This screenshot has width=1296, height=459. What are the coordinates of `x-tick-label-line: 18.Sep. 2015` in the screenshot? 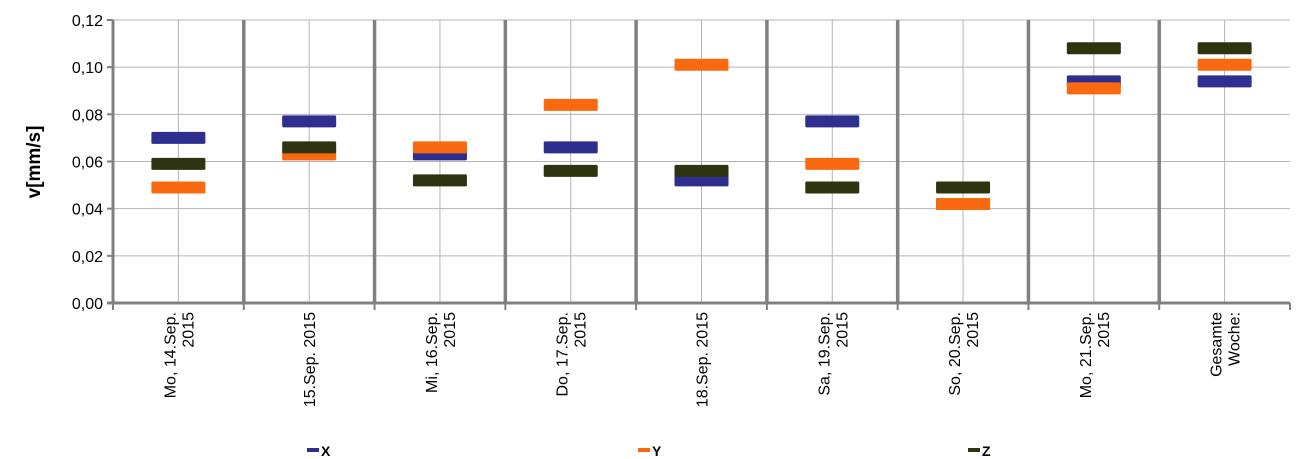 It's located at (703, 359).